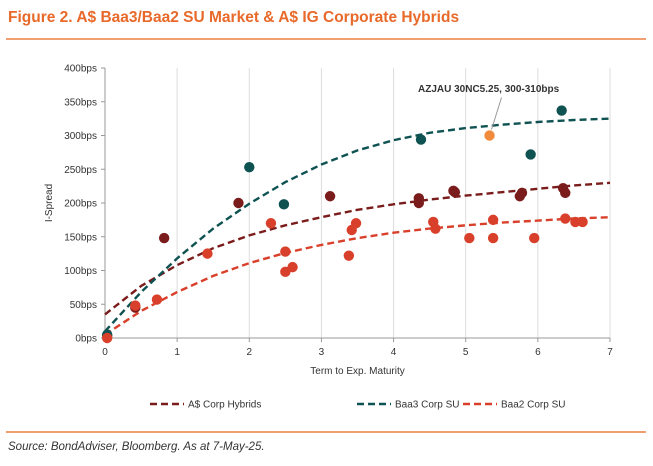 The image size is (653, 466). What do you see at coordinates (489, 89) in the screenshot?
I see `annotation-label: AZJAU 30NC5.25, 300-310bps` at bounding box center [489, 89].